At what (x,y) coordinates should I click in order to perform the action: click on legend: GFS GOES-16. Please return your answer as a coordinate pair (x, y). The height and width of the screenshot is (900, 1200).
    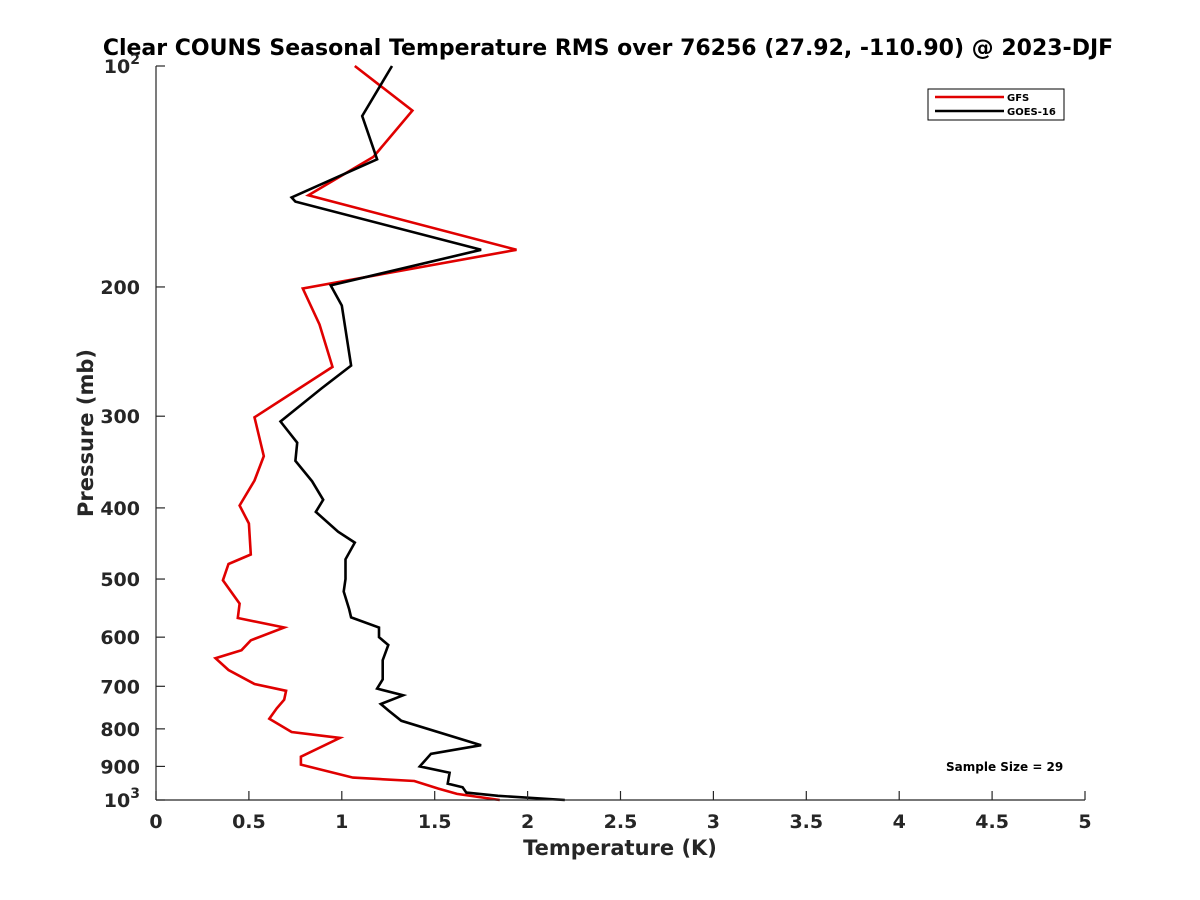
    Looking at the image, I should click on (996, 104).